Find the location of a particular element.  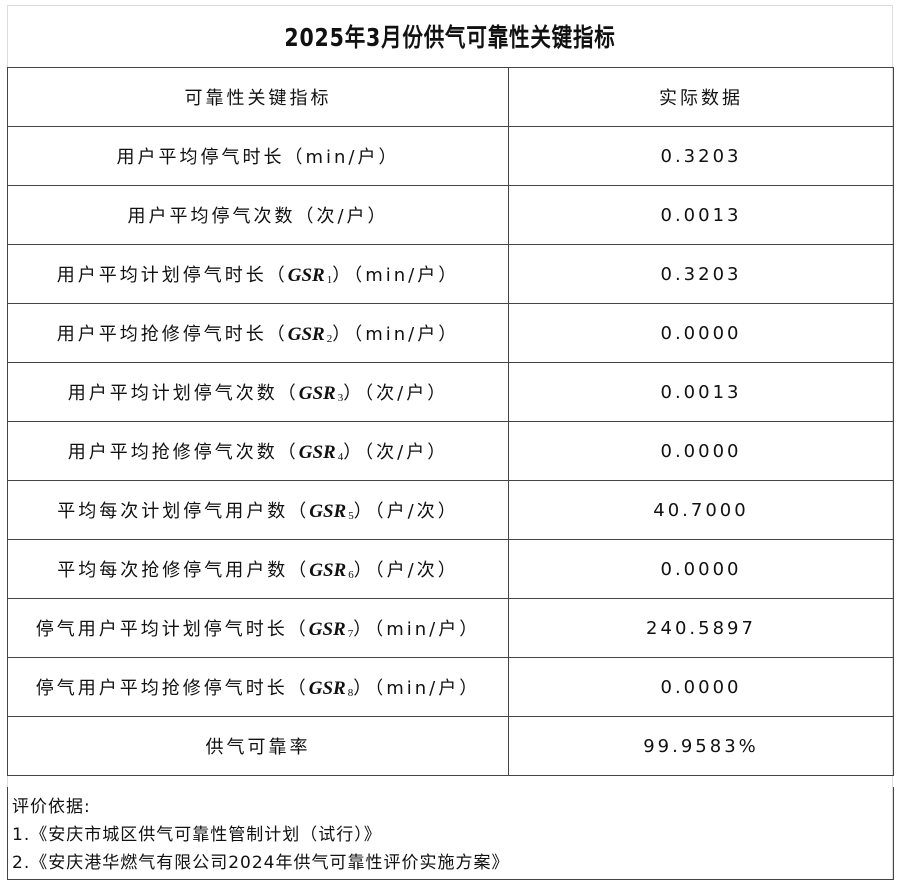

value-cell: 240.5897 is located at coordinates (701, 628).